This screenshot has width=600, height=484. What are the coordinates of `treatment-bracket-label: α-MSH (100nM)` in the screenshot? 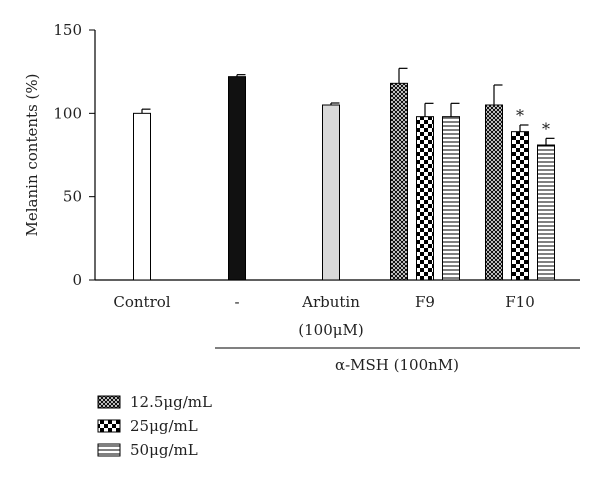 It's located at (397, 365).